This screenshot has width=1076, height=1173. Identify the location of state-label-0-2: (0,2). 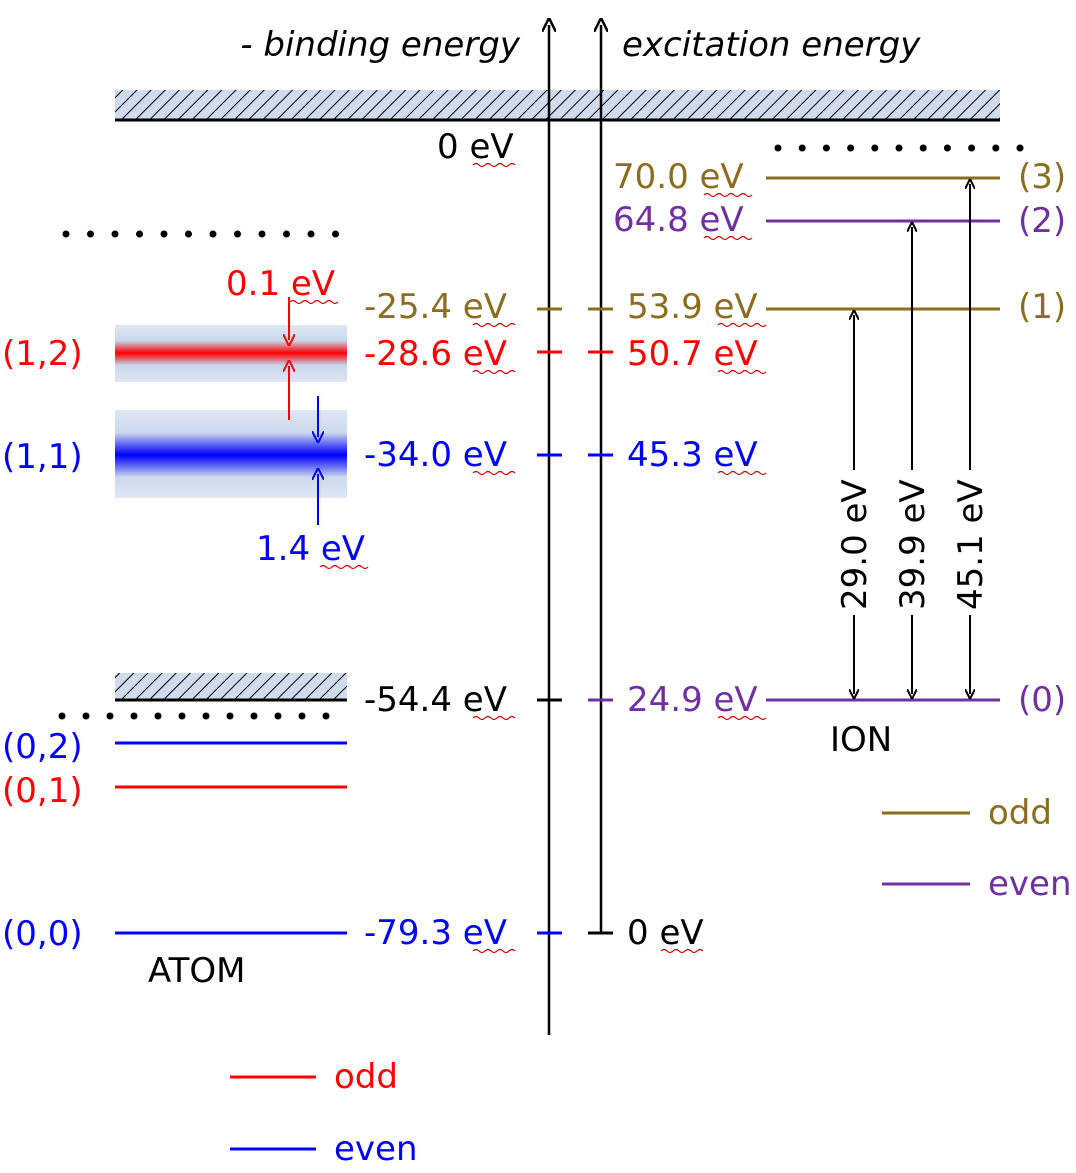
(42, 747).